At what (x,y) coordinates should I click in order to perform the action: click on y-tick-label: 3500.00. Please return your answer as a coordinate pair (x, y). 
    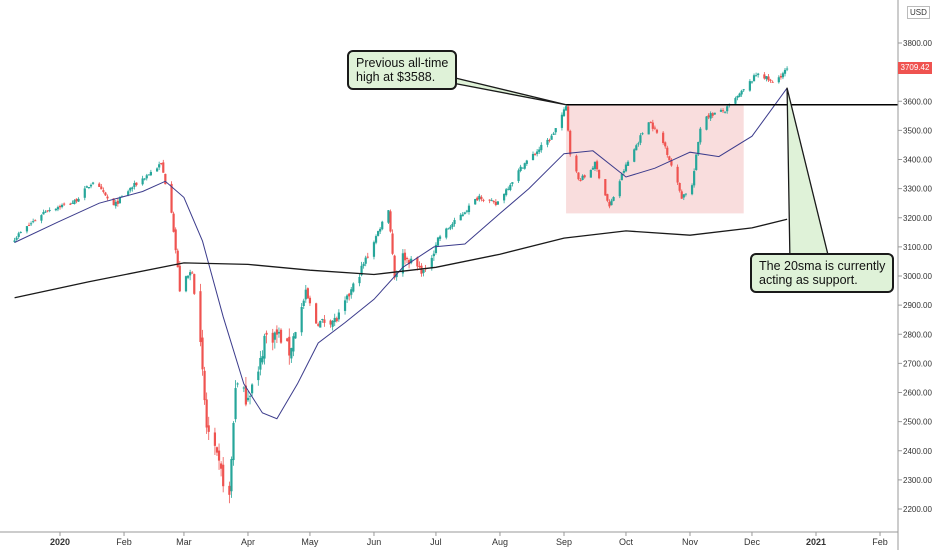
    Looking at the image, I should click on (917, 130).